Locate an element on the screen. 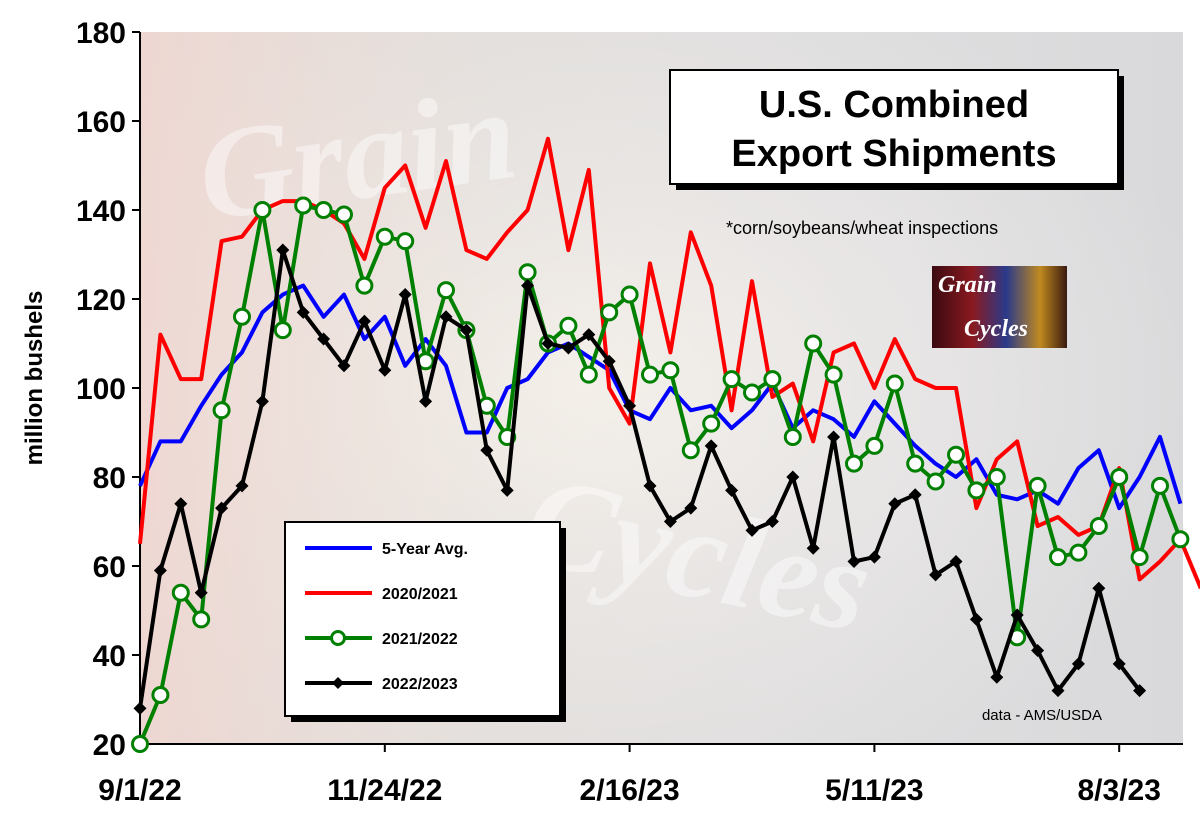 Image resolution: width=1200 pixels, height=816 pixels. title-box-frame is located at coordinates (894, 127).